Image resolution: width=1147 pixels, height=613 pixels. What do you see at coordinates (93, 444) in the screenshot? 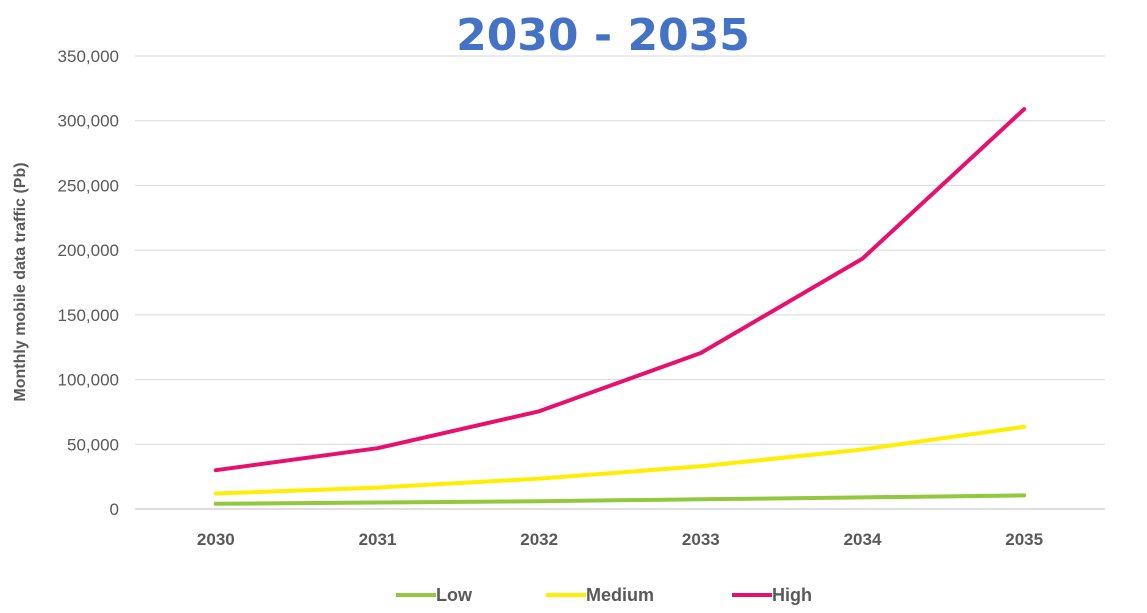
I see `y-tick-label: 50,000` at bounding box center [93, 444].